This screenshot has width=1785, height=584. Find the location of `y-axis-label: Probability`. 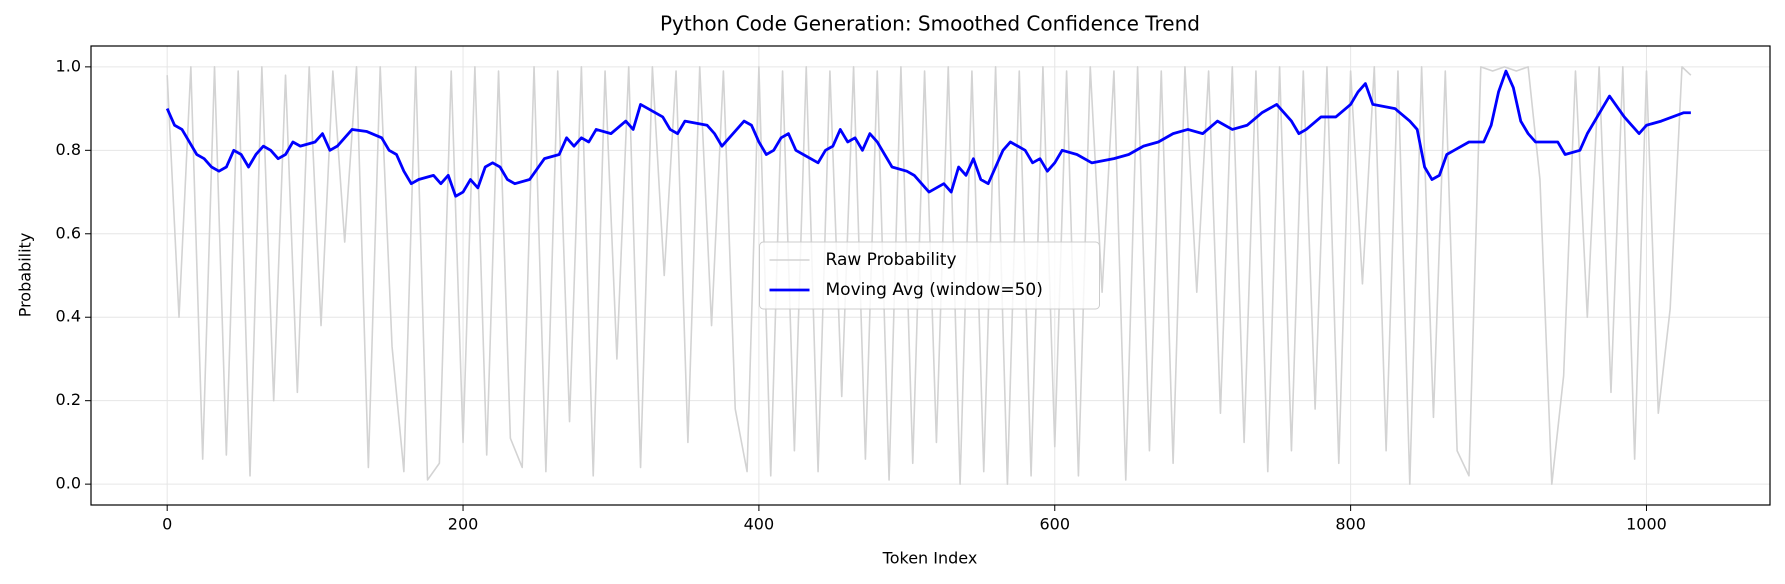

y-axis-label: Probability is located at coordinates (25, 275).